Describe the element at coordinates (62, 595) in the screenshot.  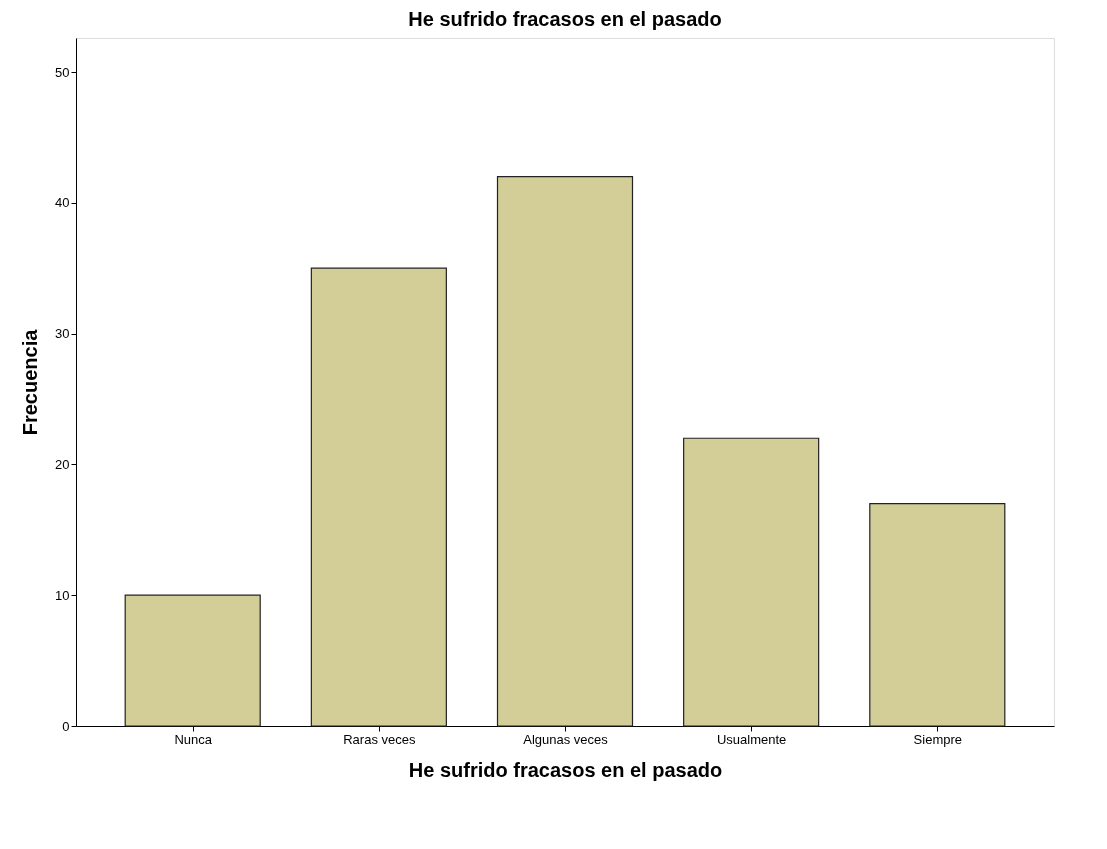
I see `y-tick-label: 10` at that location.